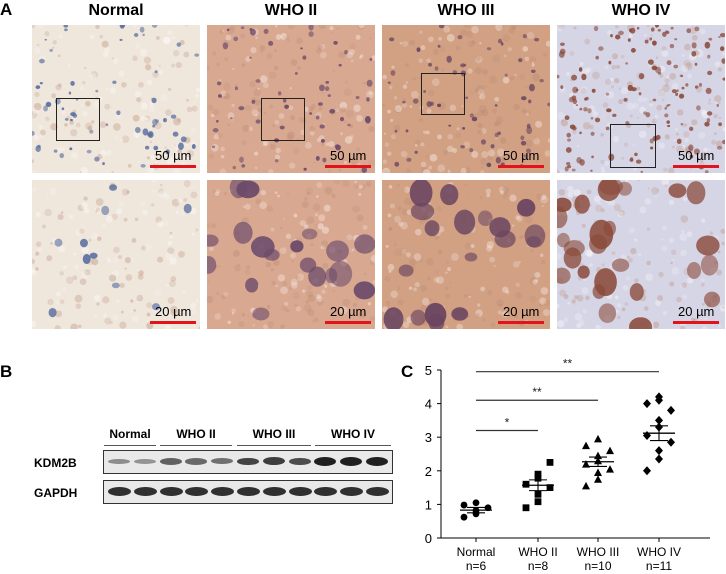  I want to click on lane-label-who-iii: WHO III, so click(274, 434).